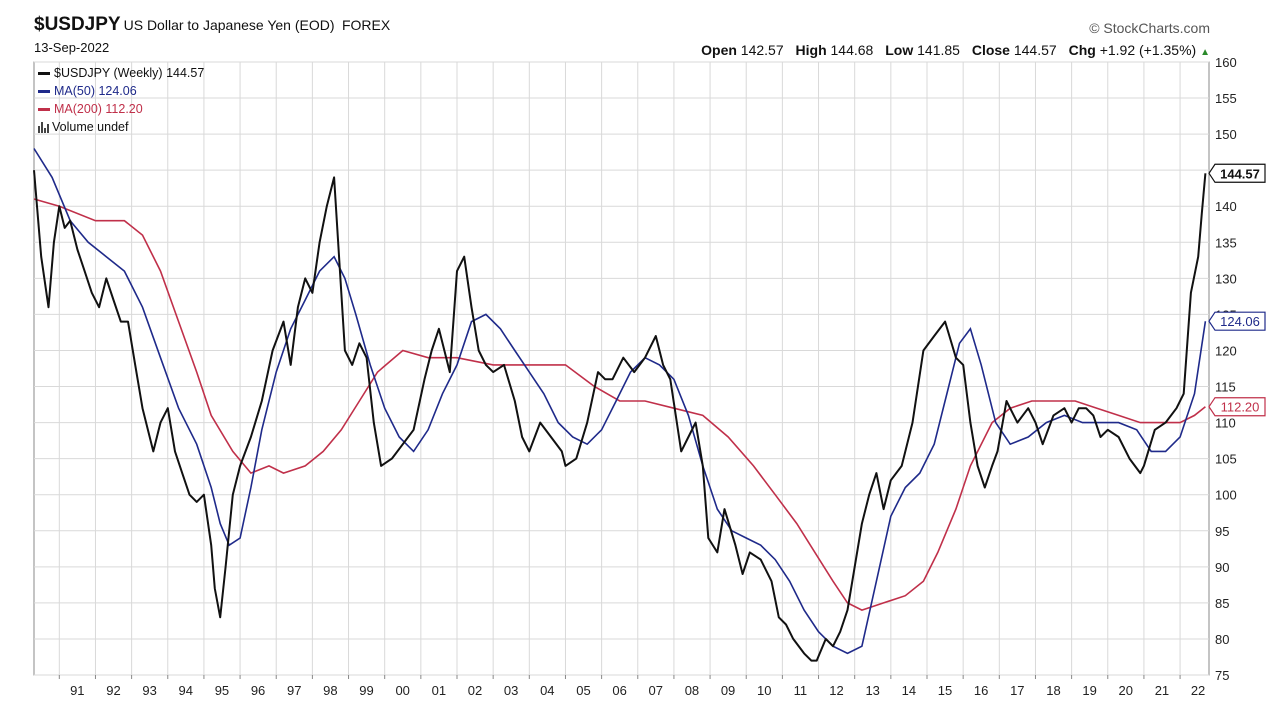 Image resolution: width=1280 pixels, height=720 pixels. What do you see at coordinates (511, 690) in the screenshot?
I see `x-tick-label: 03` at bounding box center [511, 690].